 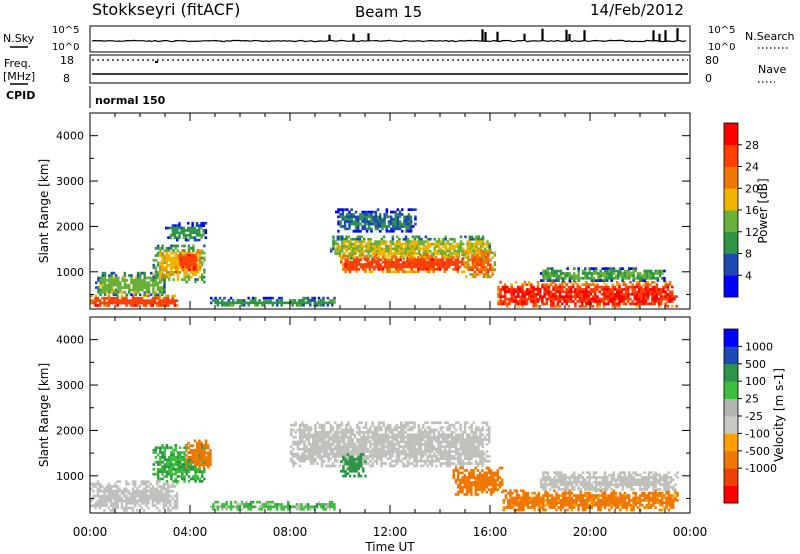 I want to click on power-colorbar-swatch, so click(x=731, y=264).